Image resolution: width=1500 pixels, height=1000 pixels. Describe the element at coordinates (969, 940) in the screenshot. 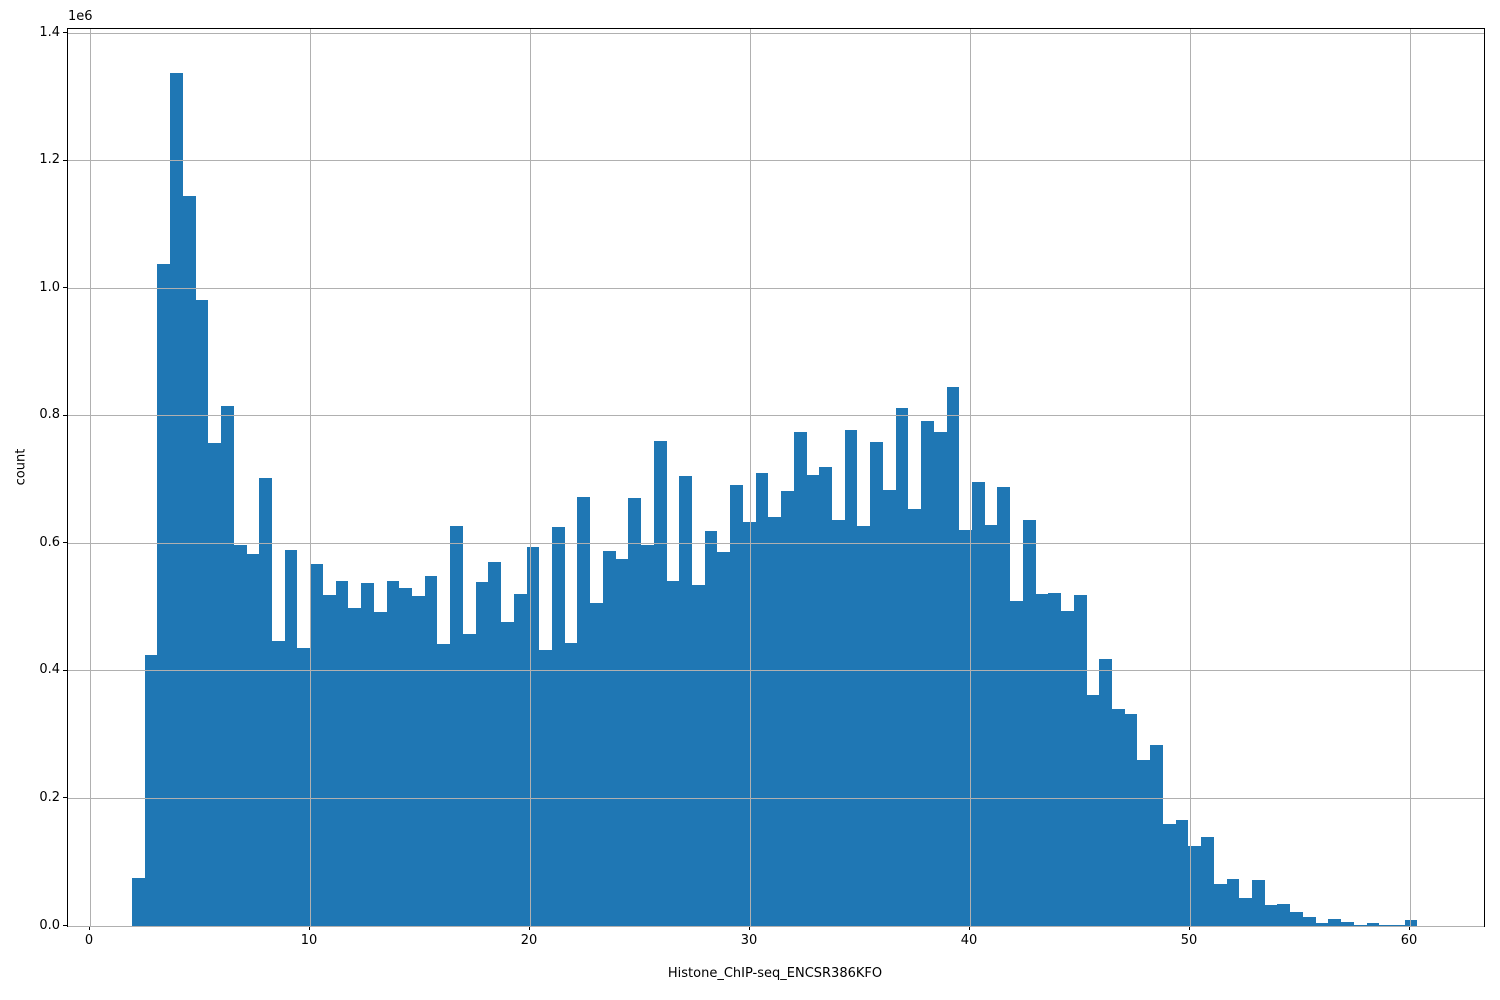

I see `x-tick-label: 40` at that location.